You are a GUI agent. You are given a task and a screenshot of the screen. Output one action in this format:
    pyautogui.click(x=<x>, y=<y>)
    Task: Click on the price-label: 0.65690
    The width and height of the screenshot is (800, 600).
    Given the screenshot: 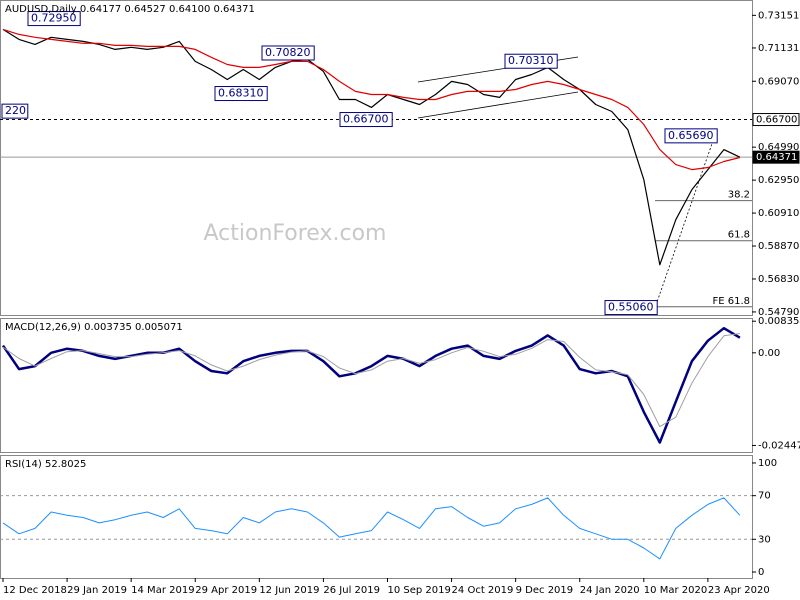 What is the action you would take?
    pyautogui.click(x=691, y=135)
    